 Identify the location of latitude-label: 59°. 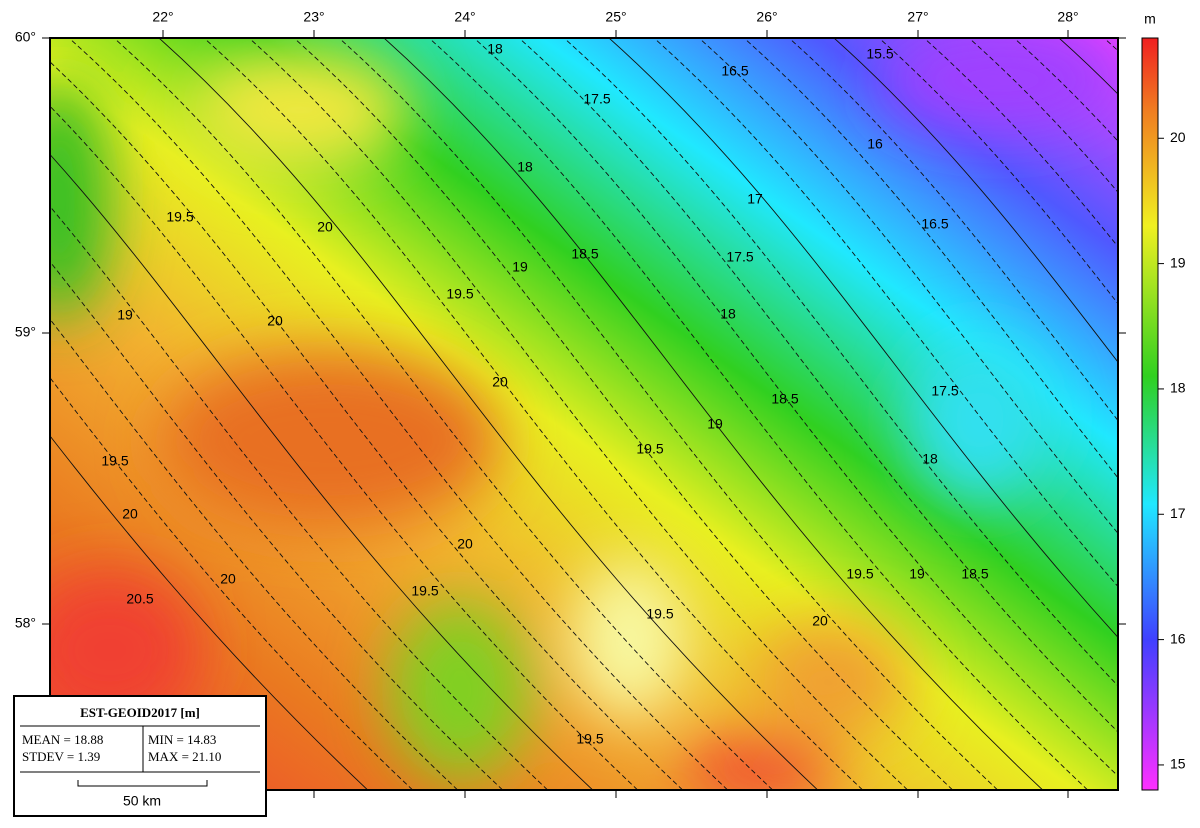
(25, 332).